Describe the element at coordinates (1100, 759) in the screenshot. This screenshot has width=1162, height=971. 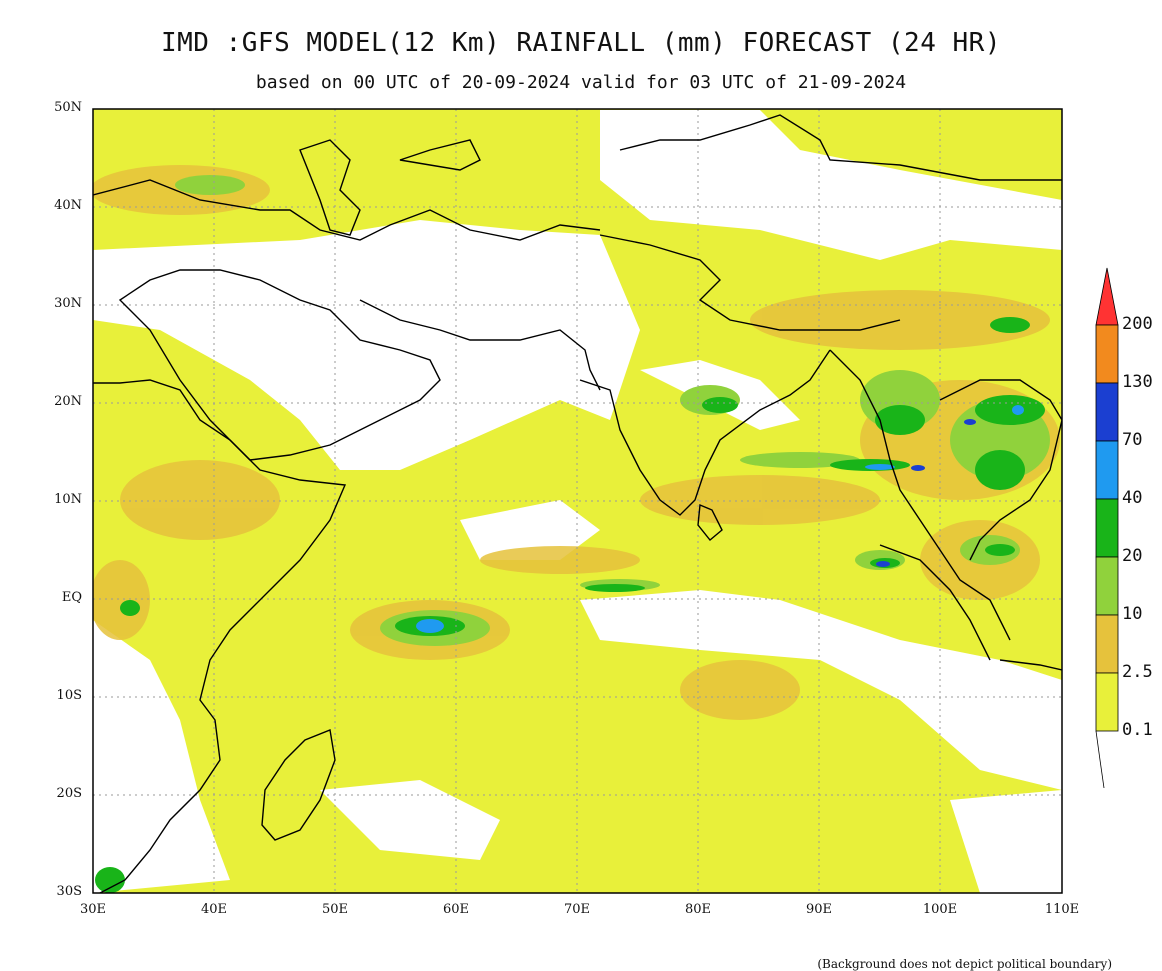
I see `colorbar-tail` at that location.